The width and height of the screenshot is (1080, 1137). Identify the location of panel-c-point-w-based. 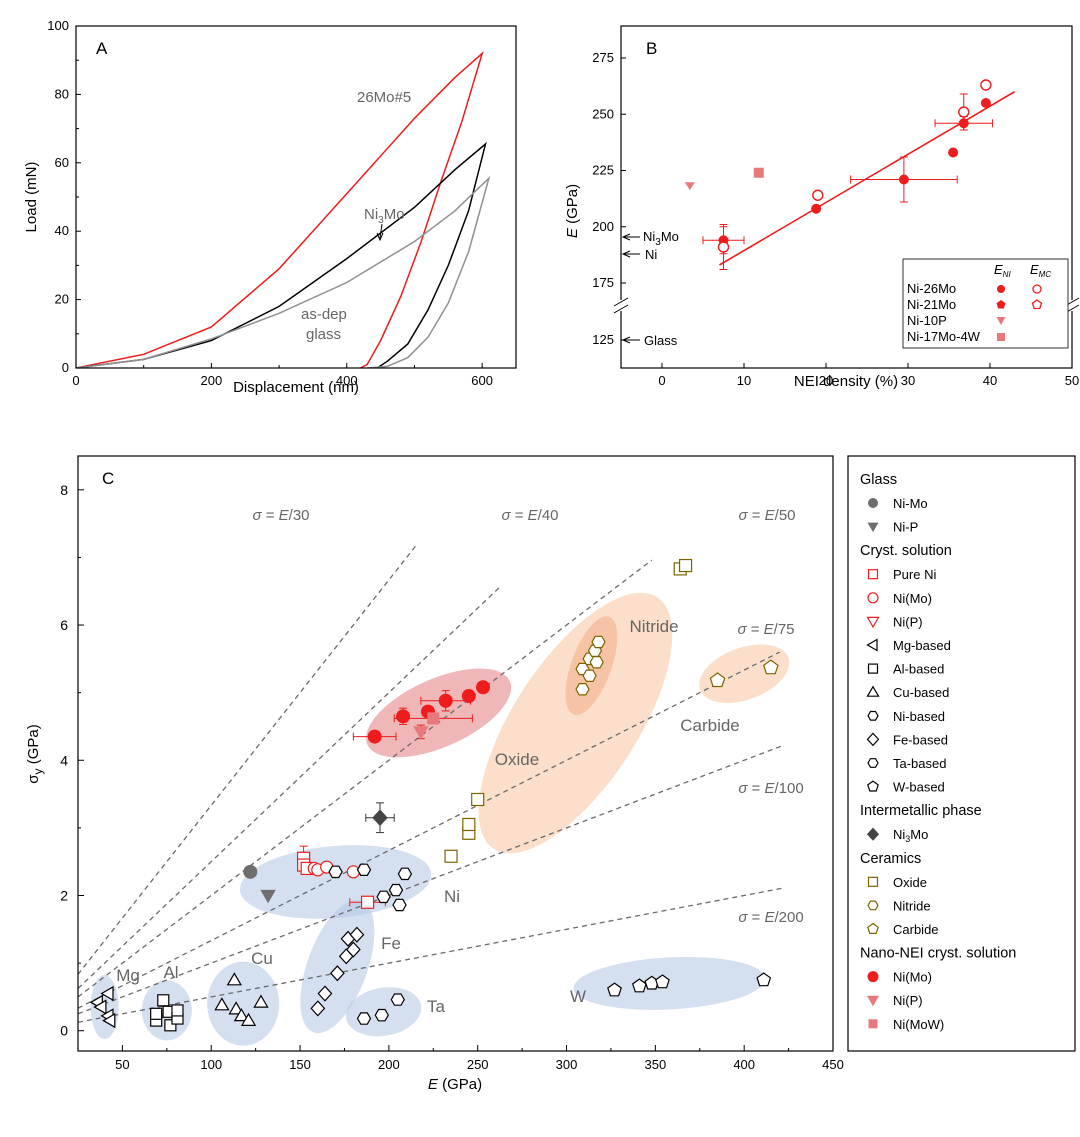
(764, 979).